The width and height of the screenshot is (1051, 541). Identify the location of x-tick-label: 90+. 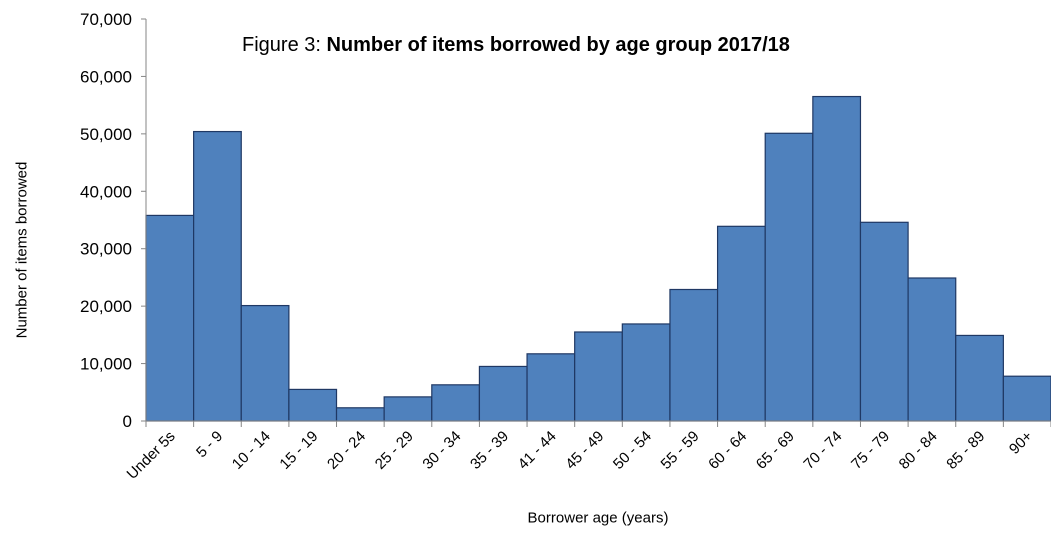
(1021, 443).